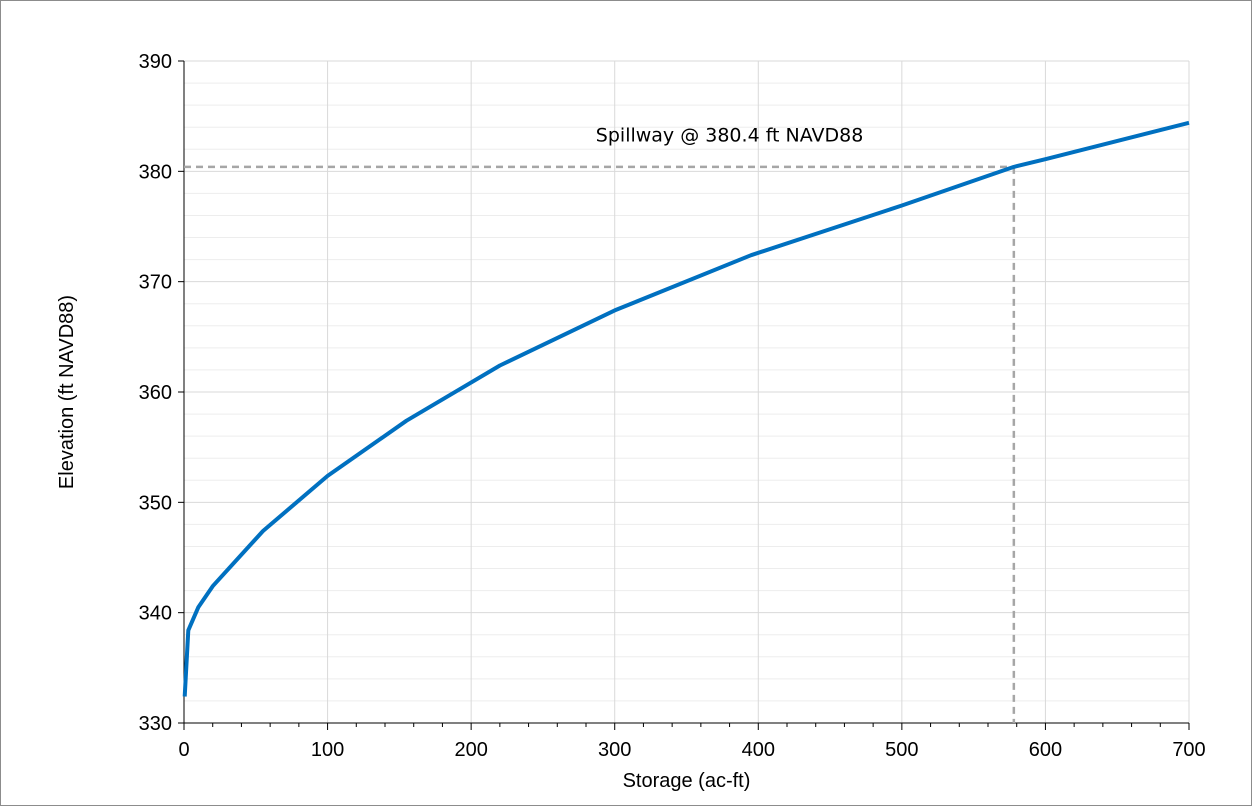  Describe the element at coordinates (155, 393) in the screenshot. I see `y-tick-label: 360` at that location.